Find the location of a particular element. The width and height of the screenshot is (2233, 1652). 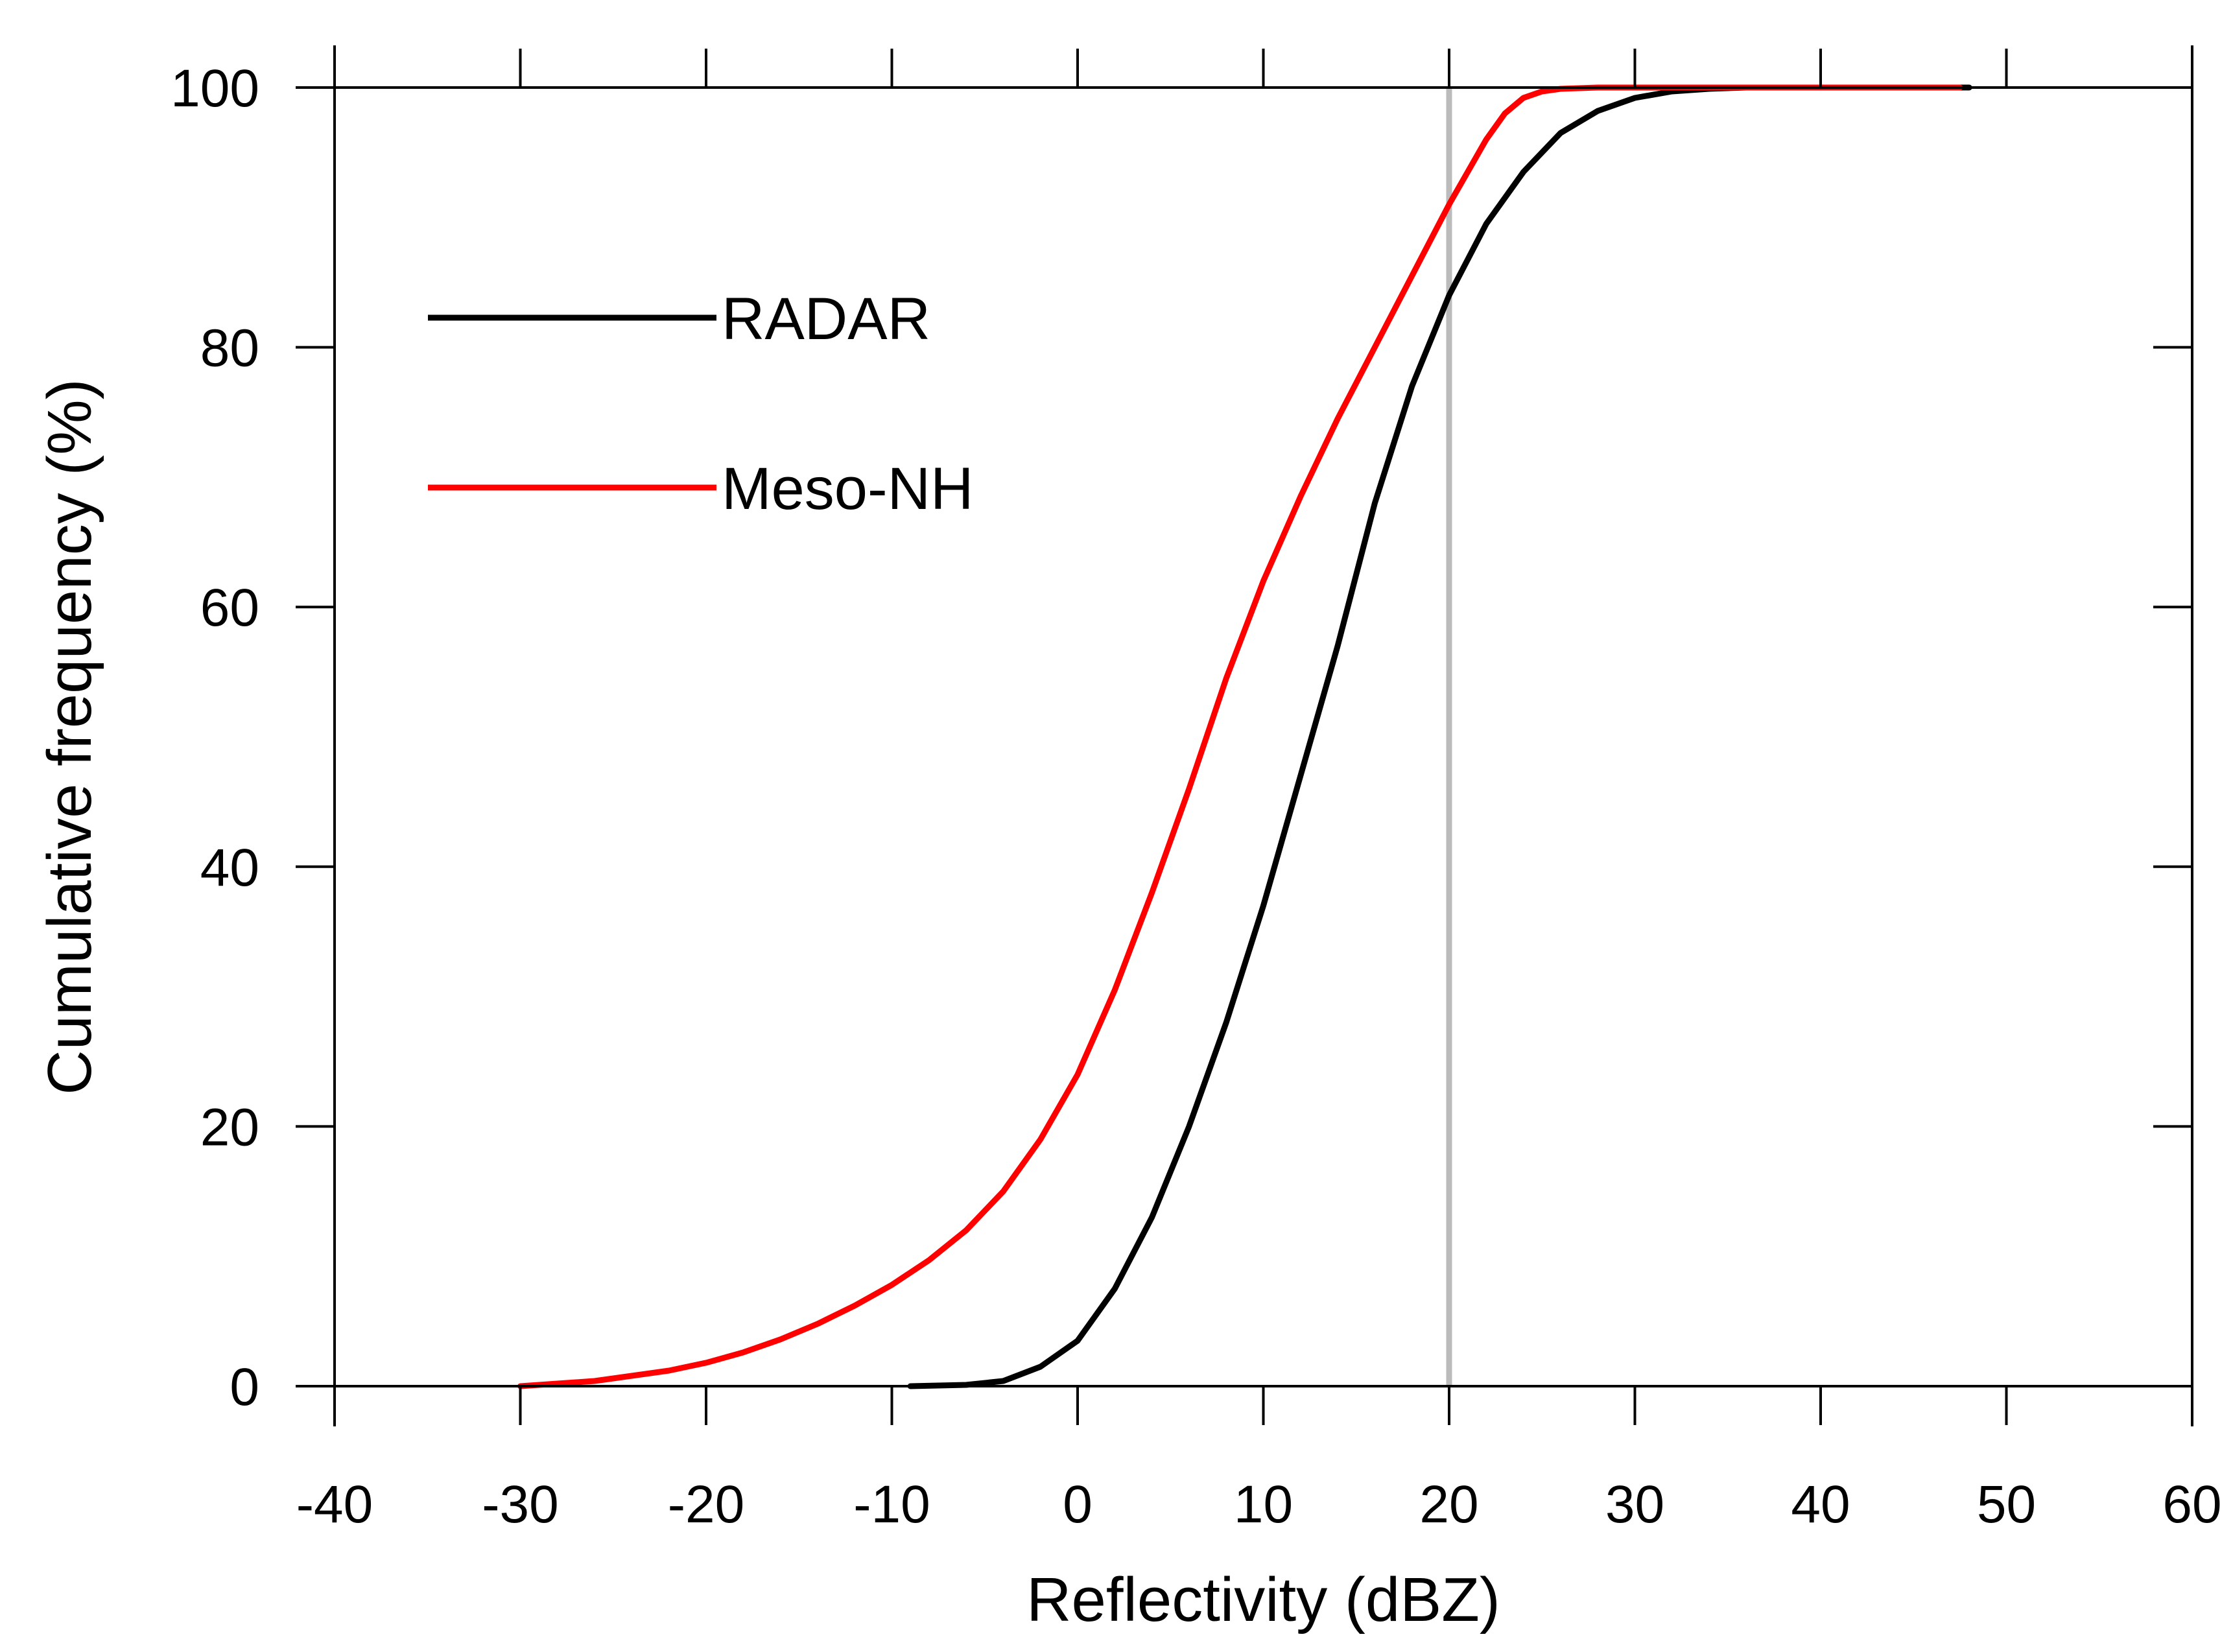

y-tick-label: 40 is located at coordinates (229, 868).